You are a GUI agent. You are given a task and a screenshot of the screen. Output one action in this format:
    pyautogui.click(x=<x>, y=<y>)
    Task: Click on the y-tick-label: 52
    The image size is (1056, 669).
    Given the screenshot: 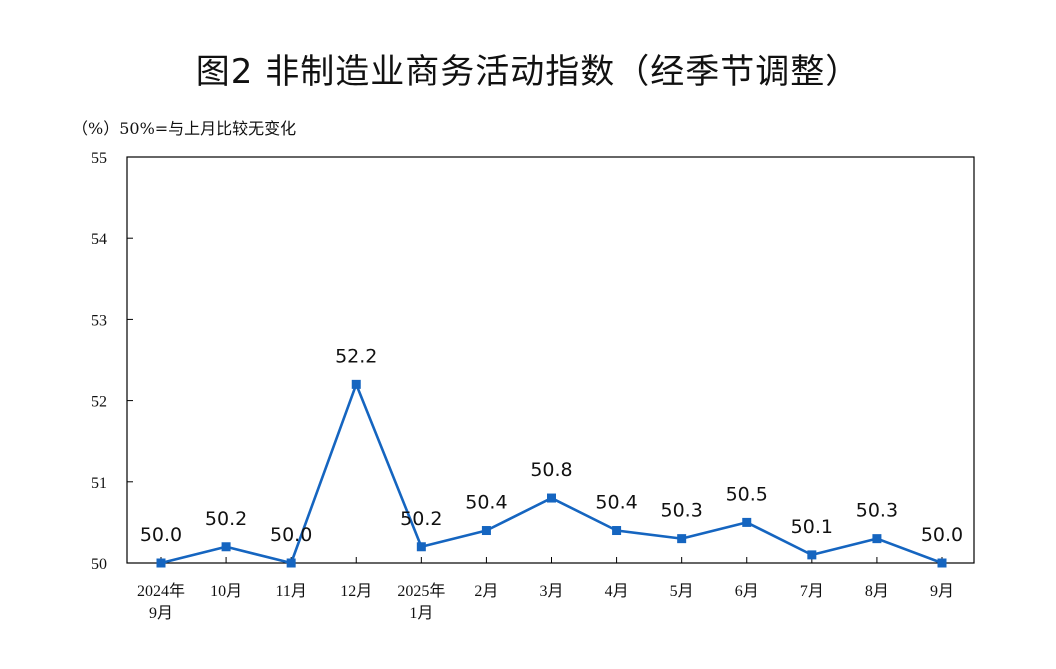 What is the action you would take?
    pyautogui.click(x=99, y=402)
    